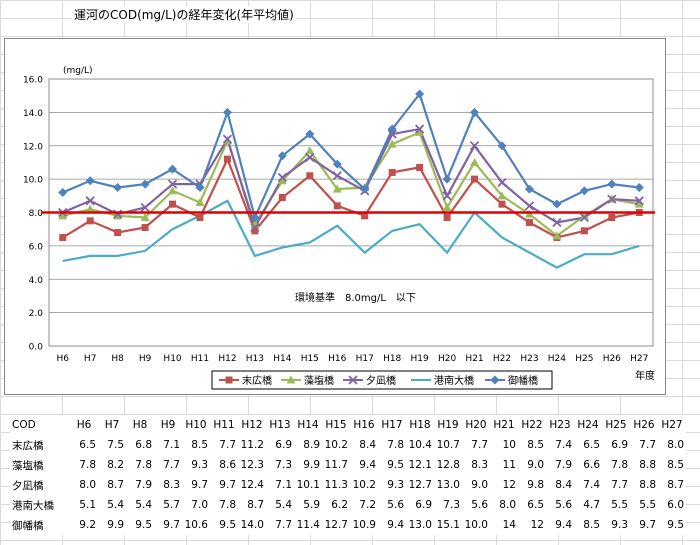 The height and width of the screenshot is (545, 700). Describe the element at coordinates (283, 465) in the screenshot. I see `table-cell: 7.3` at that location.